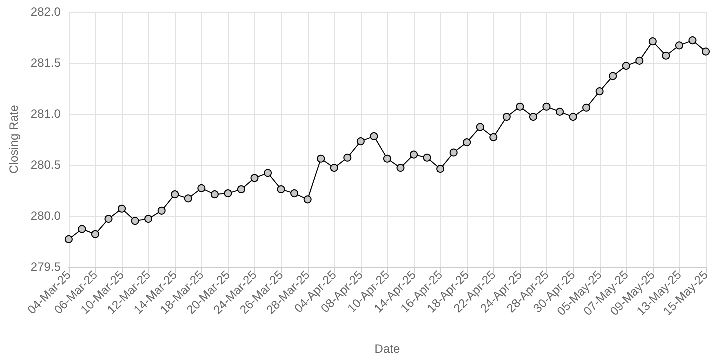  What do you see at coordinates (46, 216) in the screenshot?
I see `y-tick-label: 280.0` at bounding box center [46, 216].